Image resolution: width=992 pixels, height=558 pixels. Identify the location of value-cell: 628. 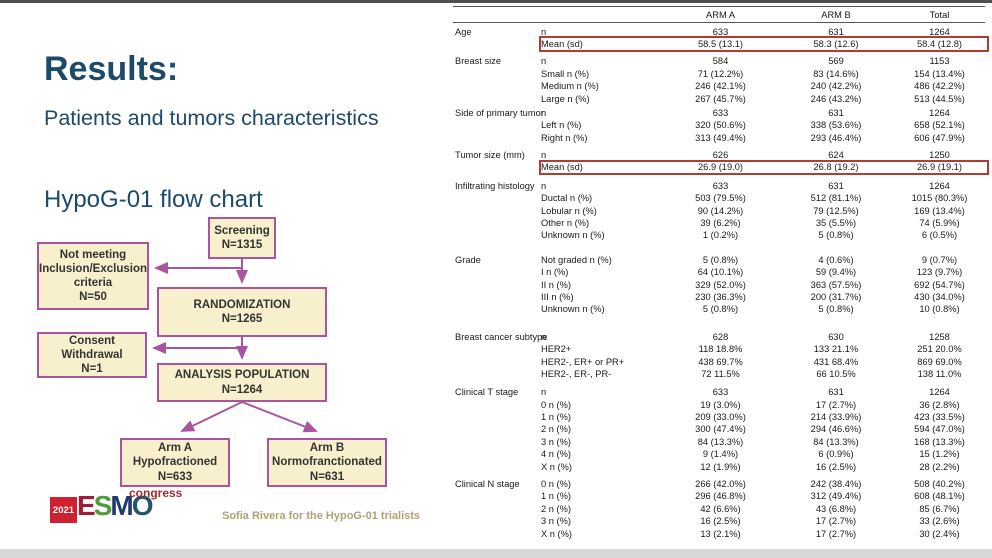
(720, 336).